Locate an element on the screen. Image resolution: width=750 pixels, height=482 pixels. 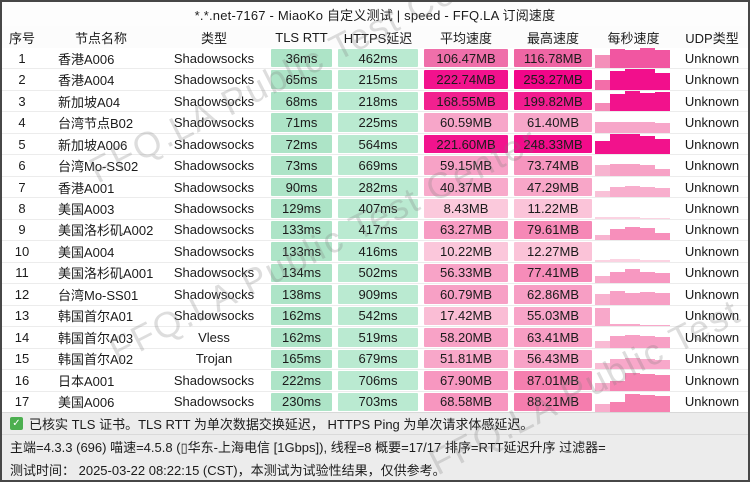
node-name: 美国洛杉矶A001 is located at coordinates (106, 274).